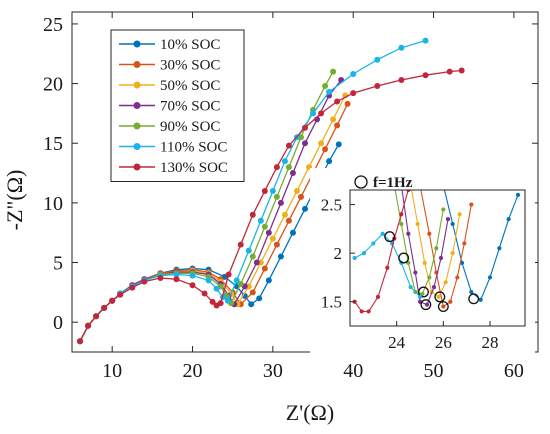  What do you see at coordinates (193, 371) in the screenshot?
I see `x-tick-label: 20` at bounding box center [193, 371].